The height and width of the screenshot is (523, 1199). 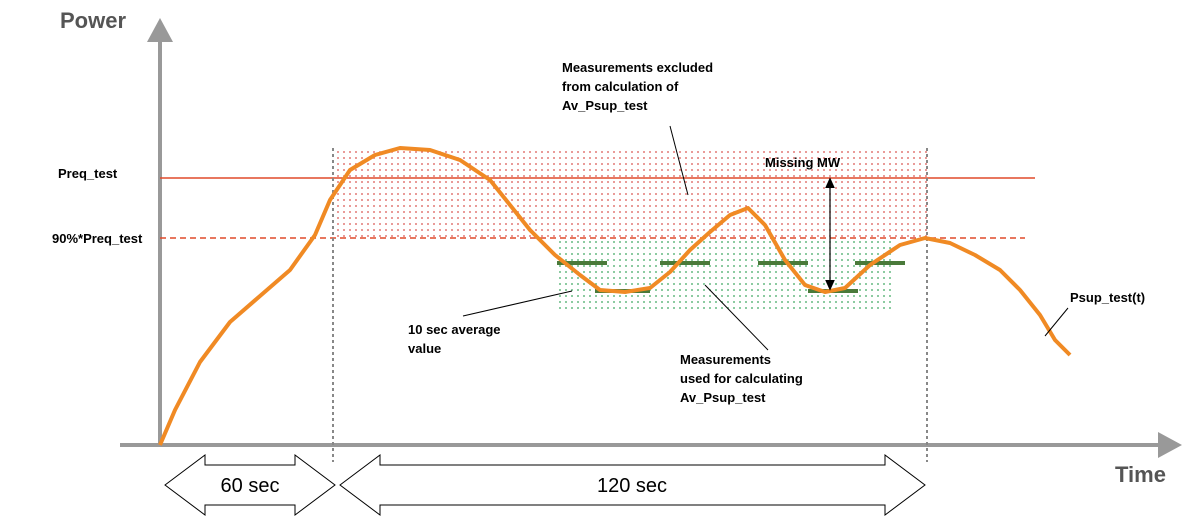 I want to click on annotation-line: used for calculating, so click(x=741, y=378).